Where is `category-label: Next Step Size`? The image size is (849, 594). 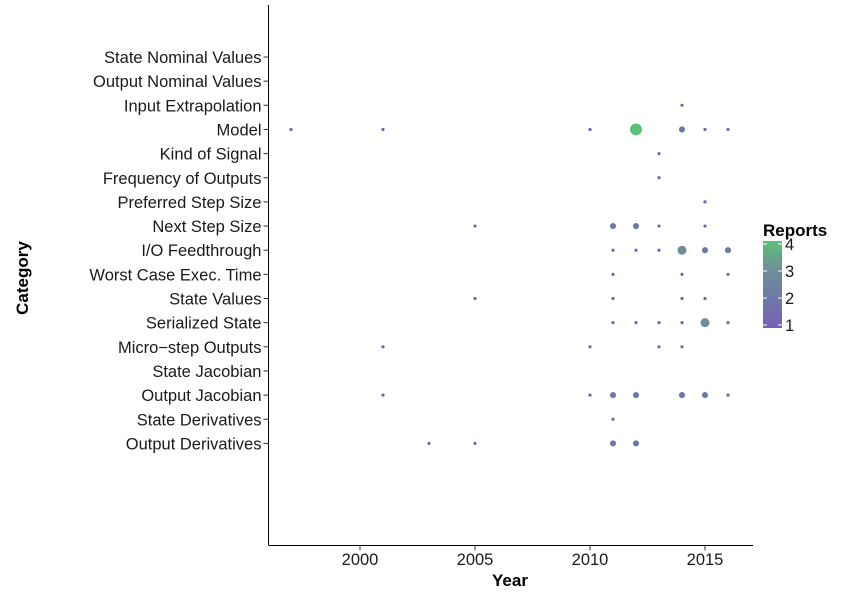 category-label: Next Step Size is located at coordinates (206, 227).